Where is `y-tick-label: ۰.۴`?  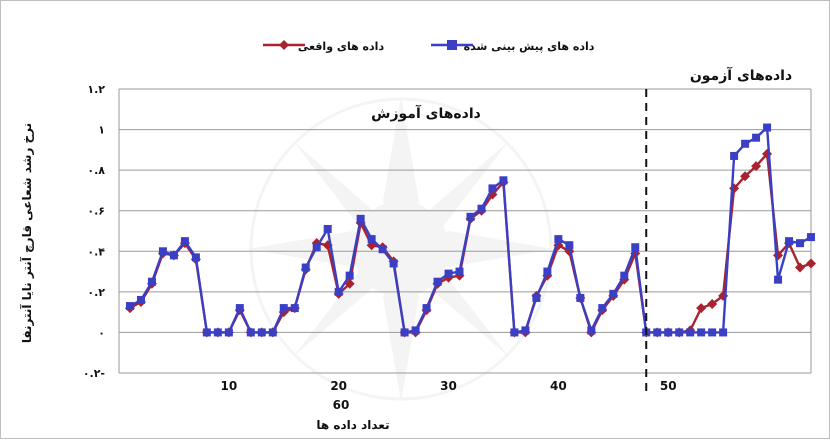
y-tick-label: ۰.۴ is located at coordinates (96, 251).